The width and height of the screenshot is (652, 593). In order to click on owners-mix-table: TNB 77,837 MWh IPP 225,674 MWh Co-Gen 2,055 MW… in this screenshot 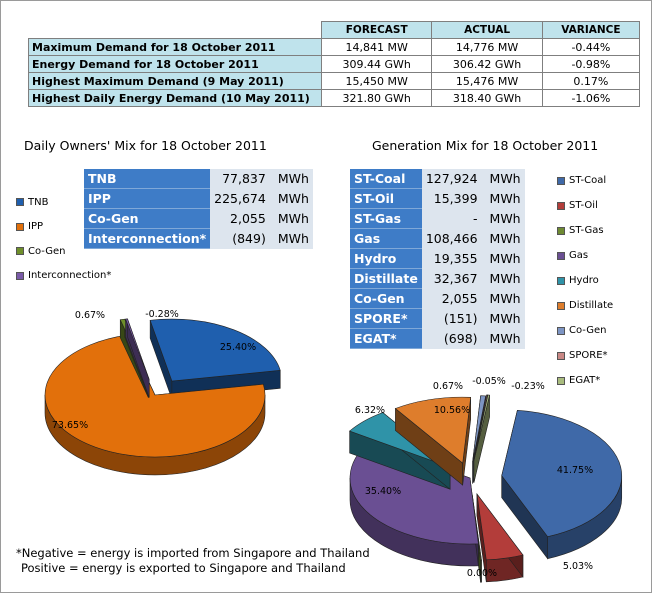, I will do `click(198, 209)`.